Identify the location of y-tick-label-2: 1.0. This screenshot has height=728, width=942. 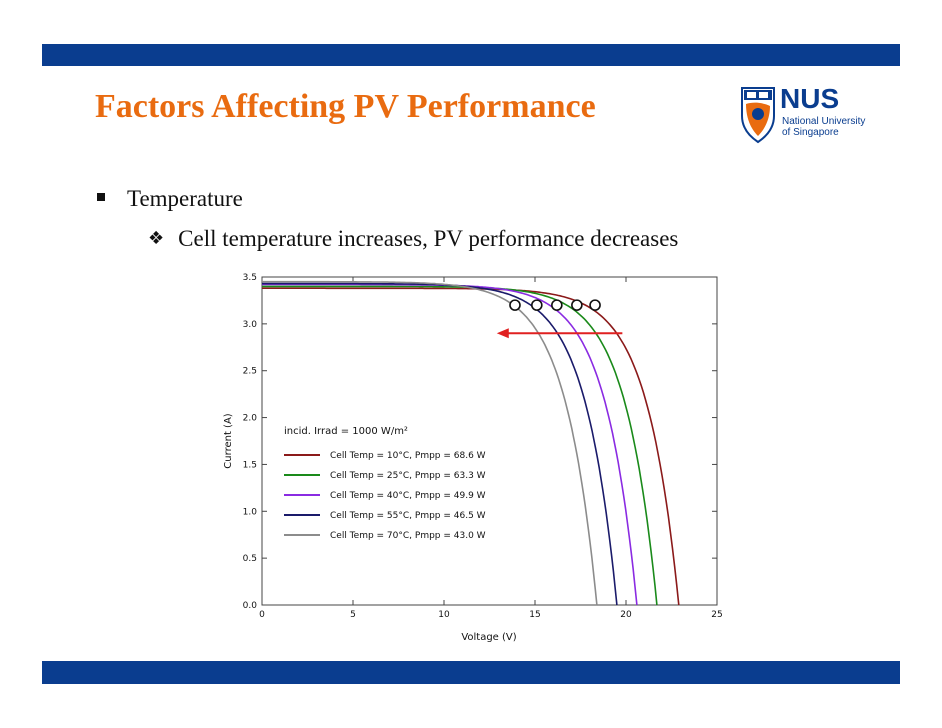
(250, 512).